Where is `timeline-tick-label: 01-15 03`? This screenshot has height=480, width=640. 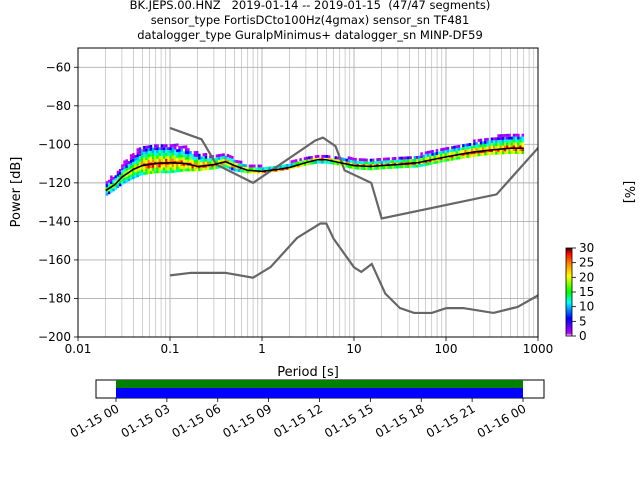 timeline-tick-label: 01-15 03 is located at coordinates (146, 420).